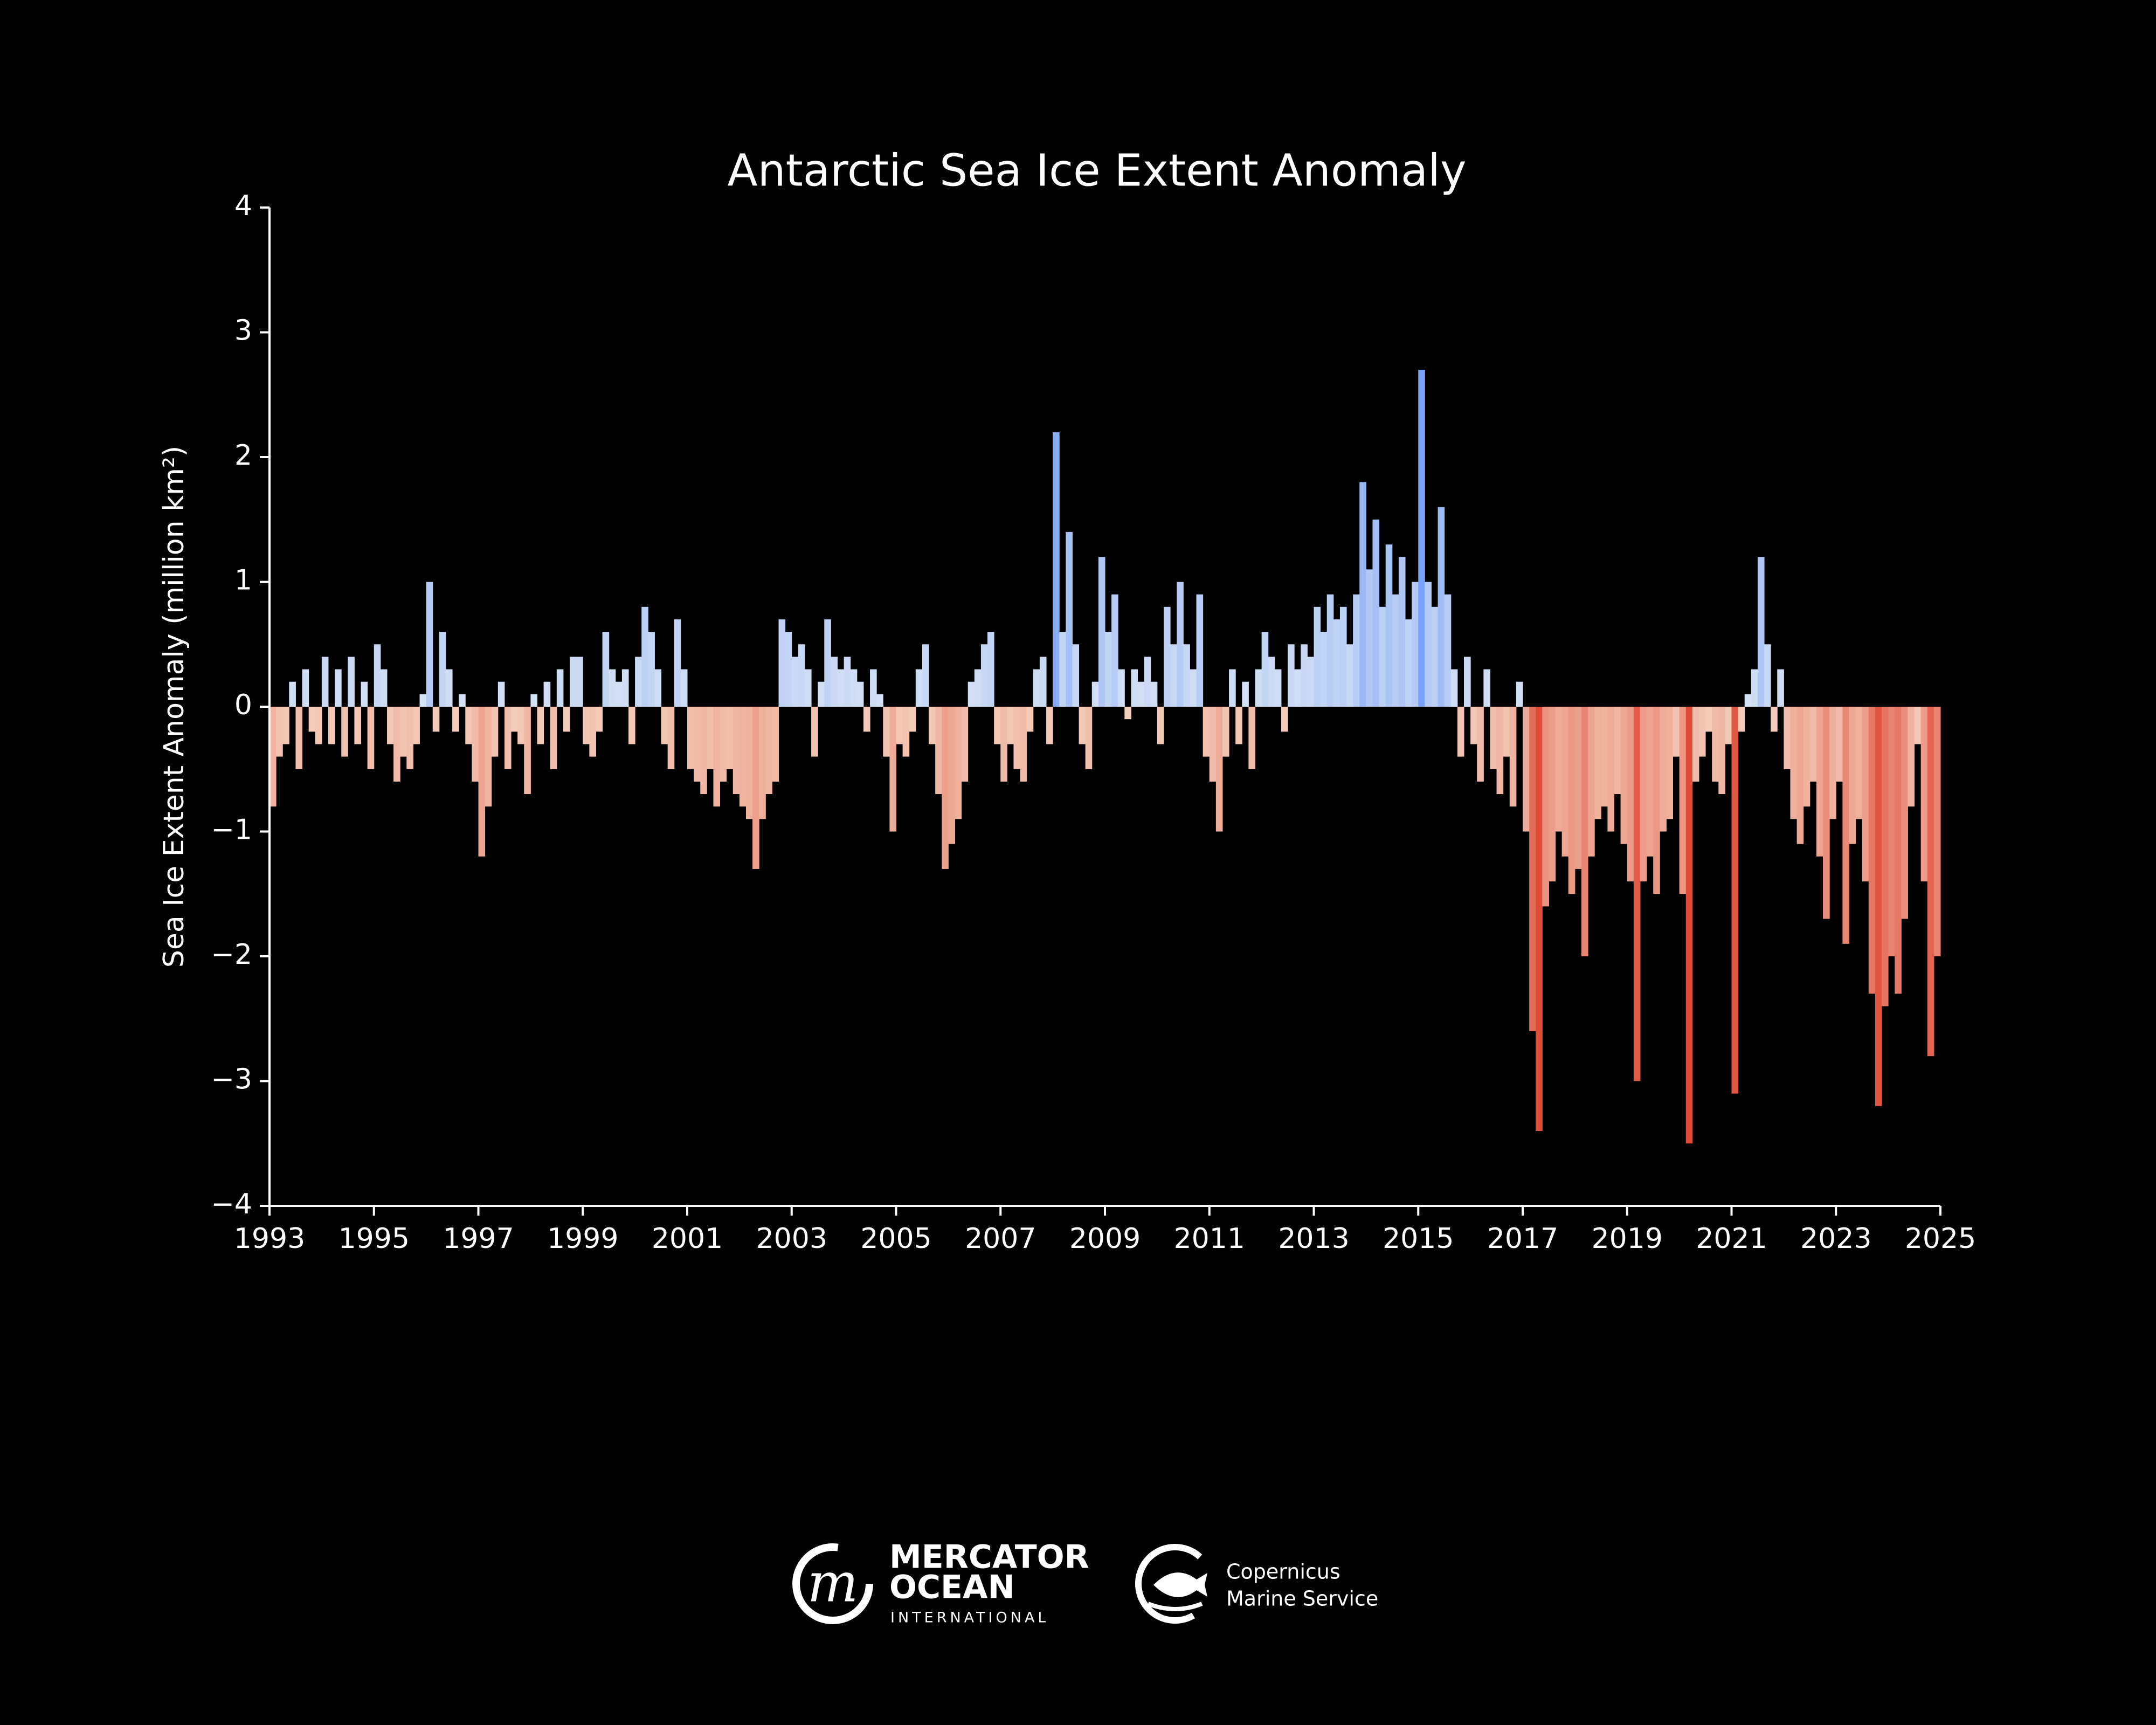 The width and height of the screenshot is (2156, 1725). Describe the element at coordinates (896, 1239) in the screenshot. I see `x-tick-label: 2005` at that location.